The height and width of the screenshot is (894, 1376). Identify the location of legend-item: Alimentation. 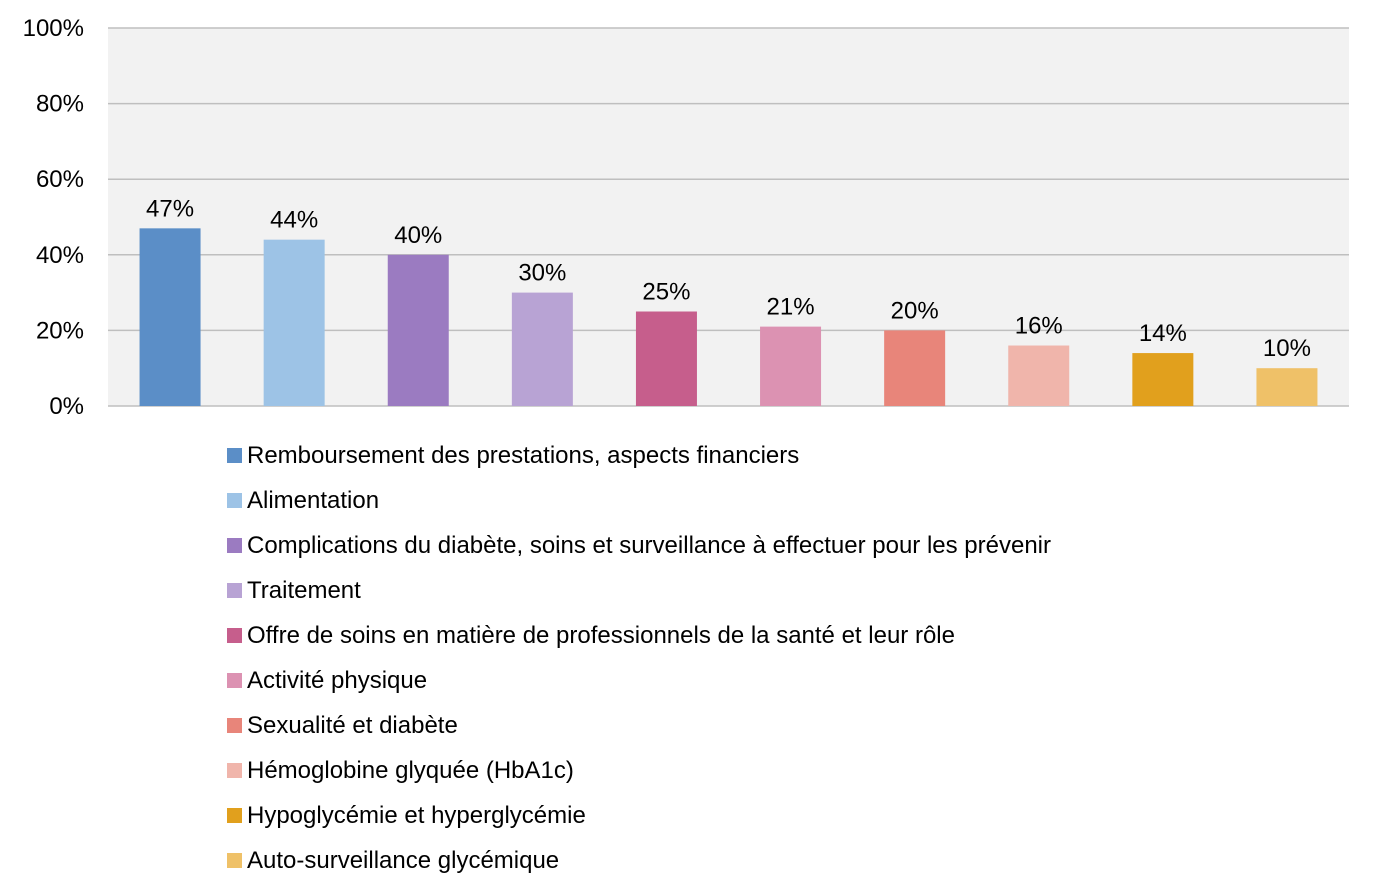
(639, 500).